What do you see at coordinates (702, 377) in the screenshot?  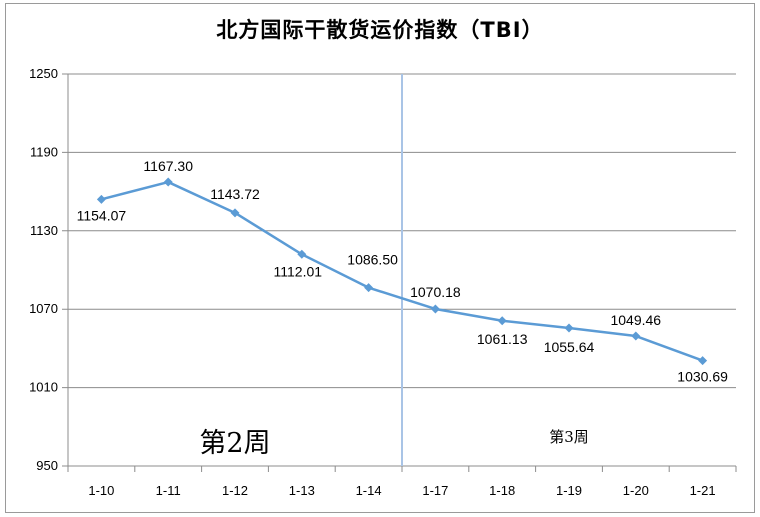 I see `data-label: 1030.69` at bounding box center [702, 377].